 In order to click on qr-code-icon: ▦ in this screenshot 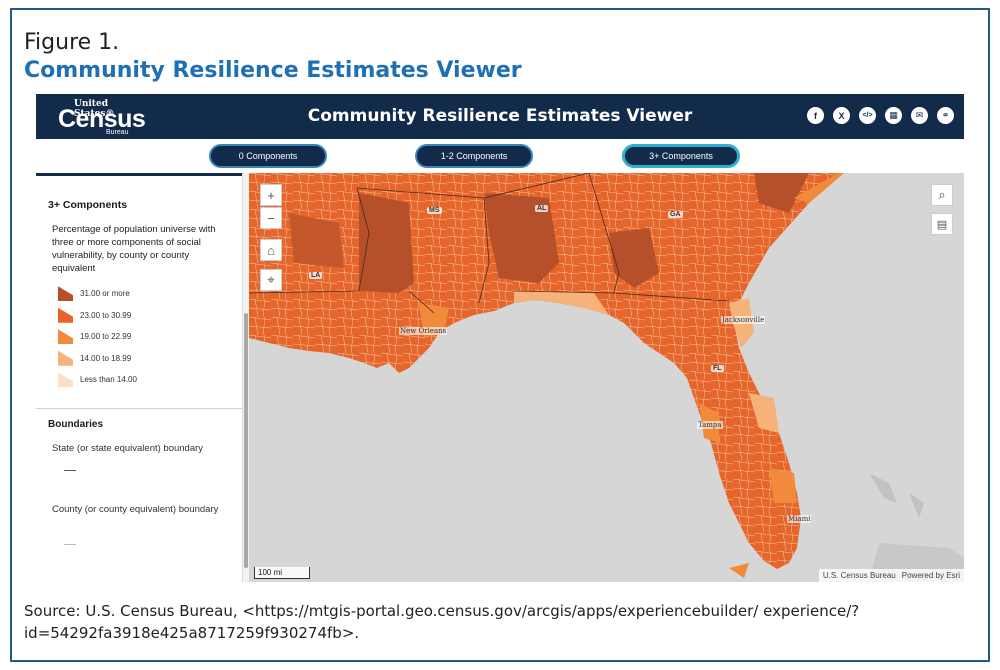, I will do `click(893, 115)`.